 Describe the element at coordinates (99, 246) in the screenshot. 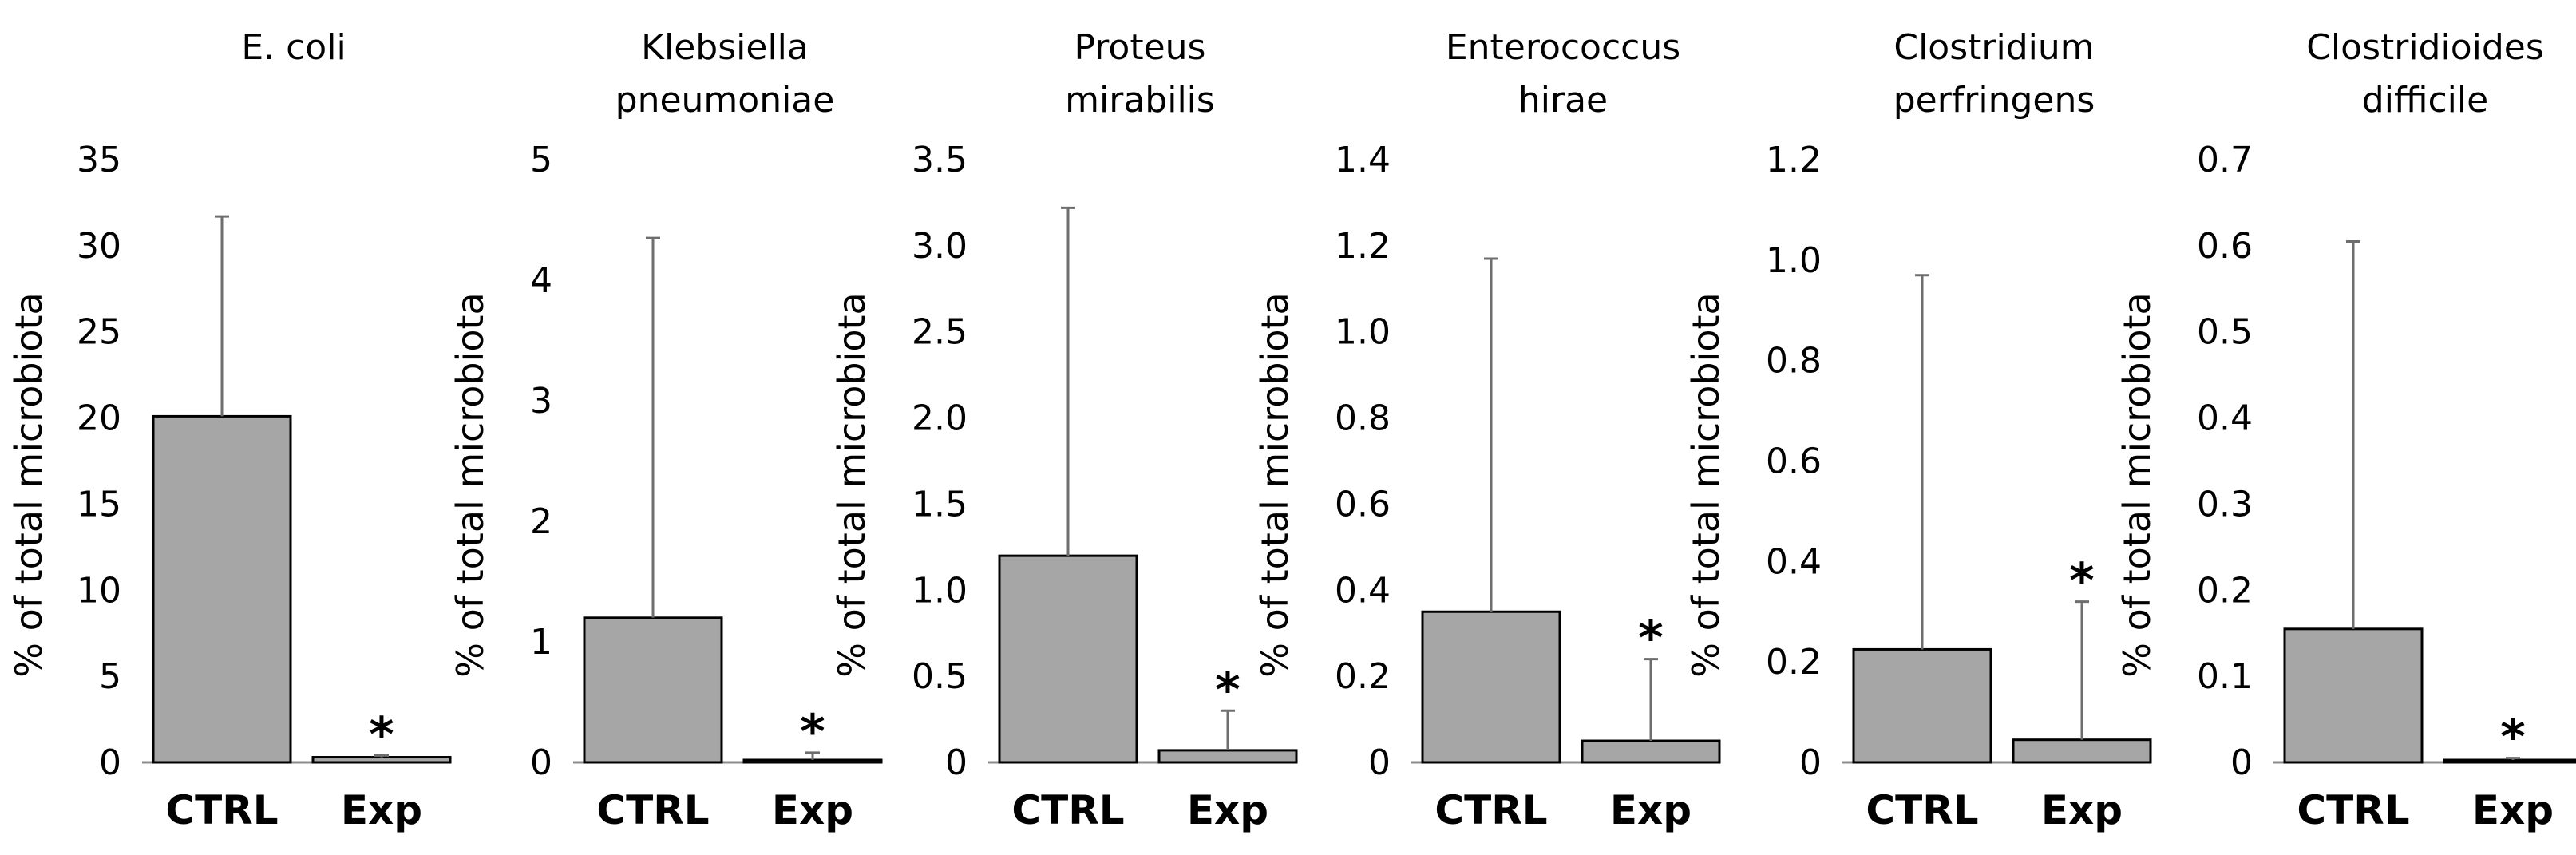

I see `y-tick-label: 30` at that location.